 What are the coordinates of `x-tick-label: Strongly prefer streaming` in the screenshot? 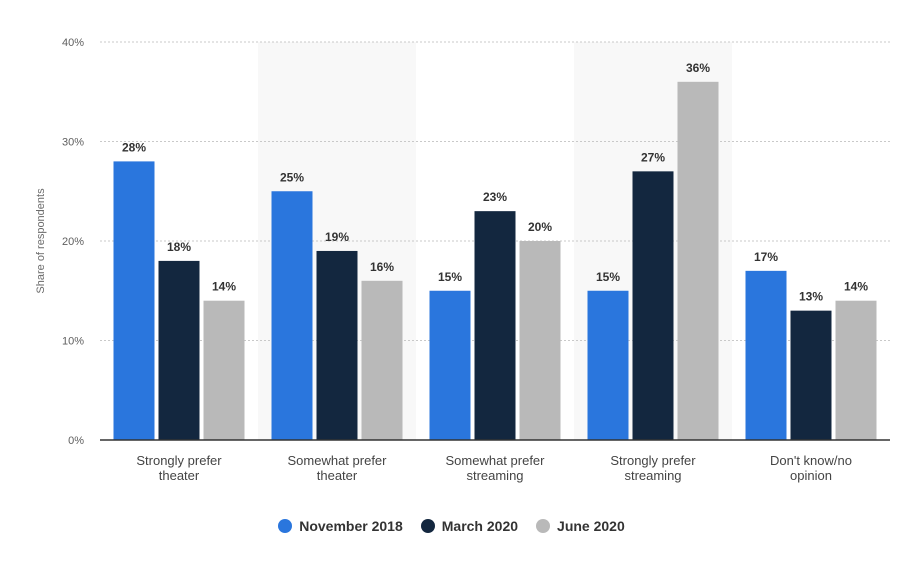 It's located at (653, 468).